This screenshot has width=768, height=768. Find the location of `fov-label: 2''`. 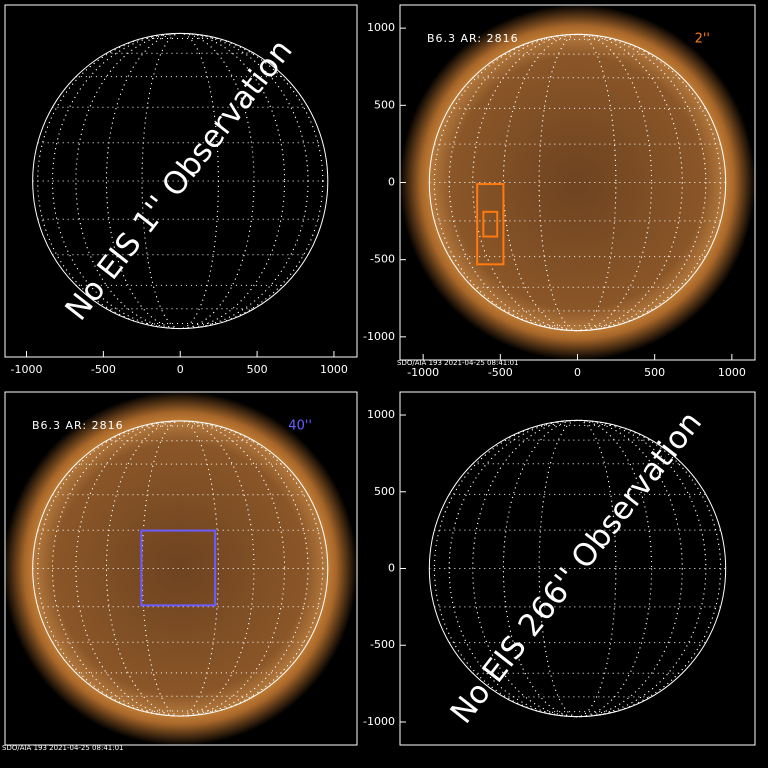

fov-label: 2'' is located at coordinates (702, 39).